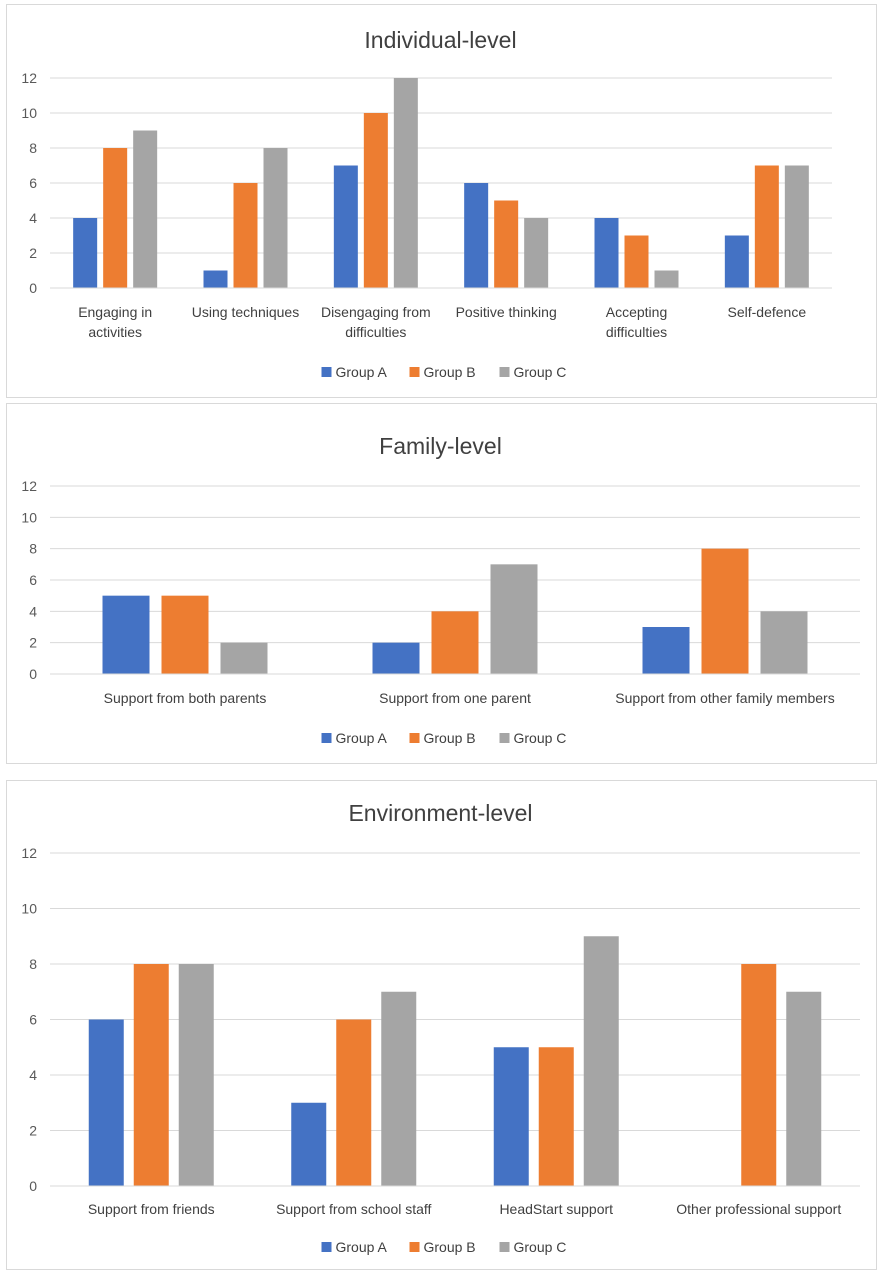 This screenshot has height=1272, width=879. Describe the element at coordinates (145, 209) in the screenshot. I see `bar-group-c-engaging-in-activities` at that location.